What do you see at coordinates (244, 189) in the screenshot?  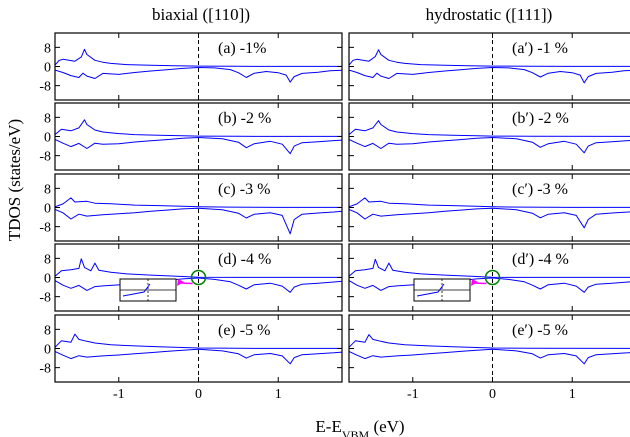 I see `panel-label: (c) -3 %` at bounding box center [244, 189].